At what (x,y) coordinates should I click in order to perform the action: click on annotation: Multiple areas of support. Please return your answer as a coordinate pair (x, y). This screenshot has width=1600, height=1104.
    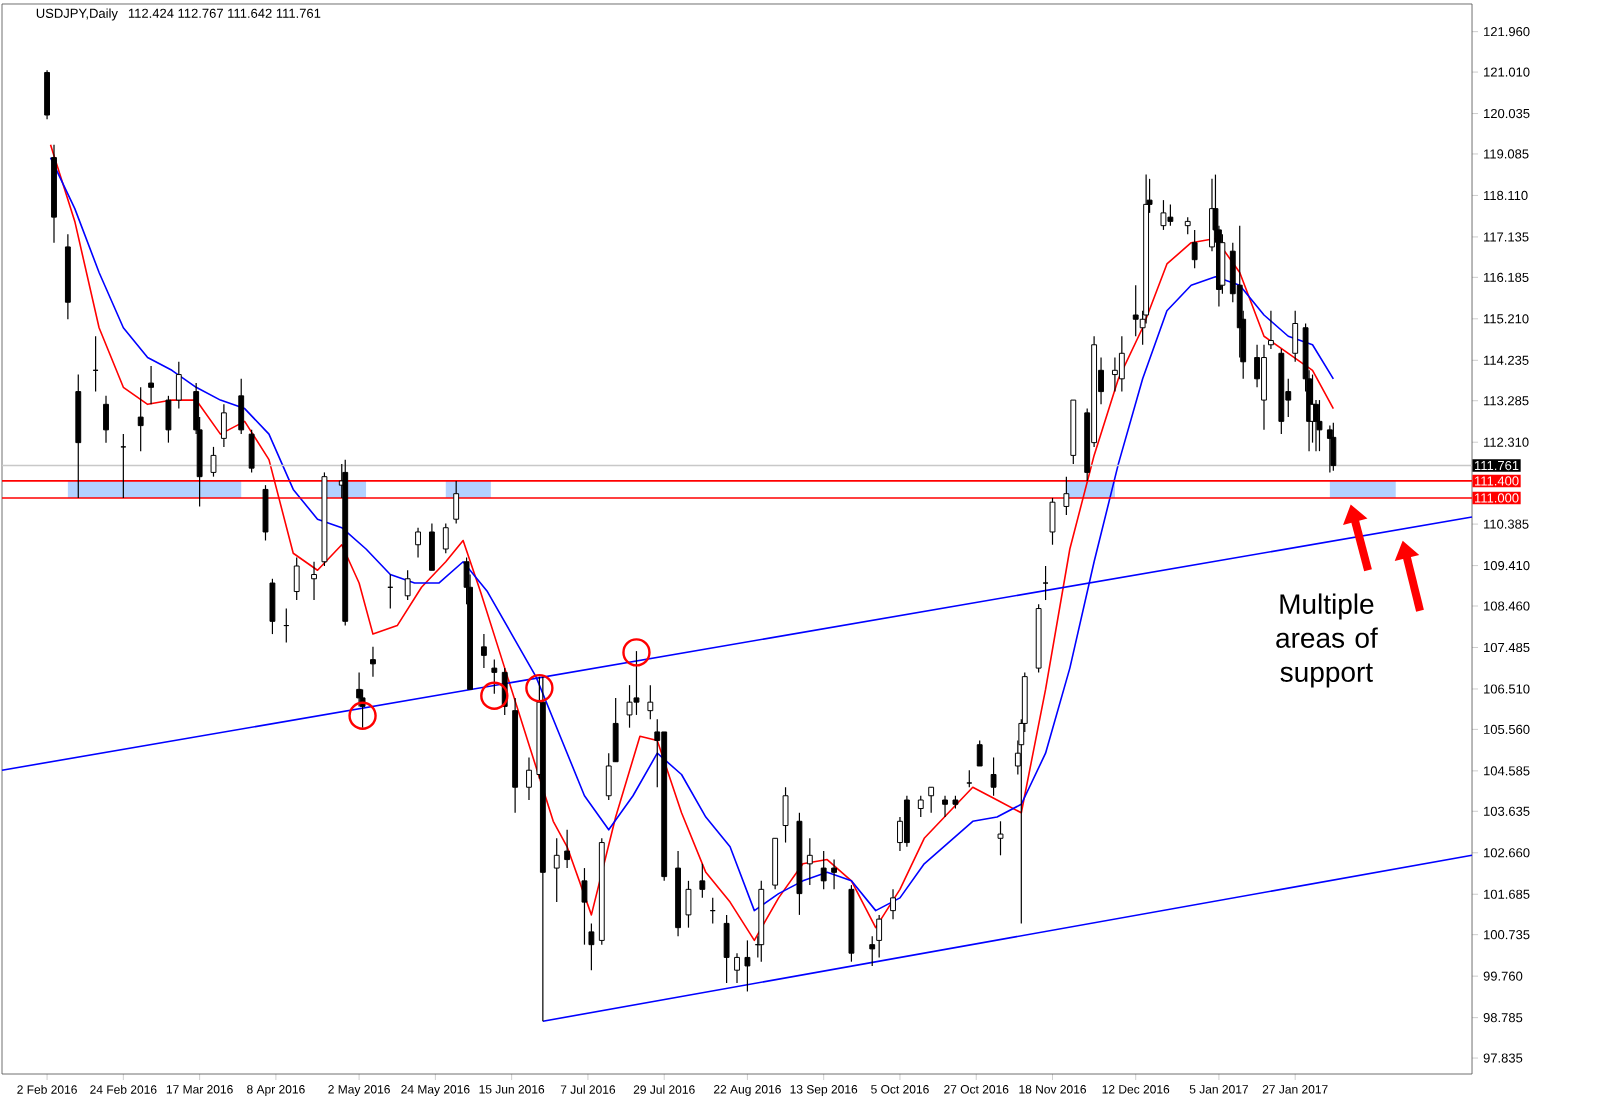
    Looking at the image, I should click on (1327, 640).